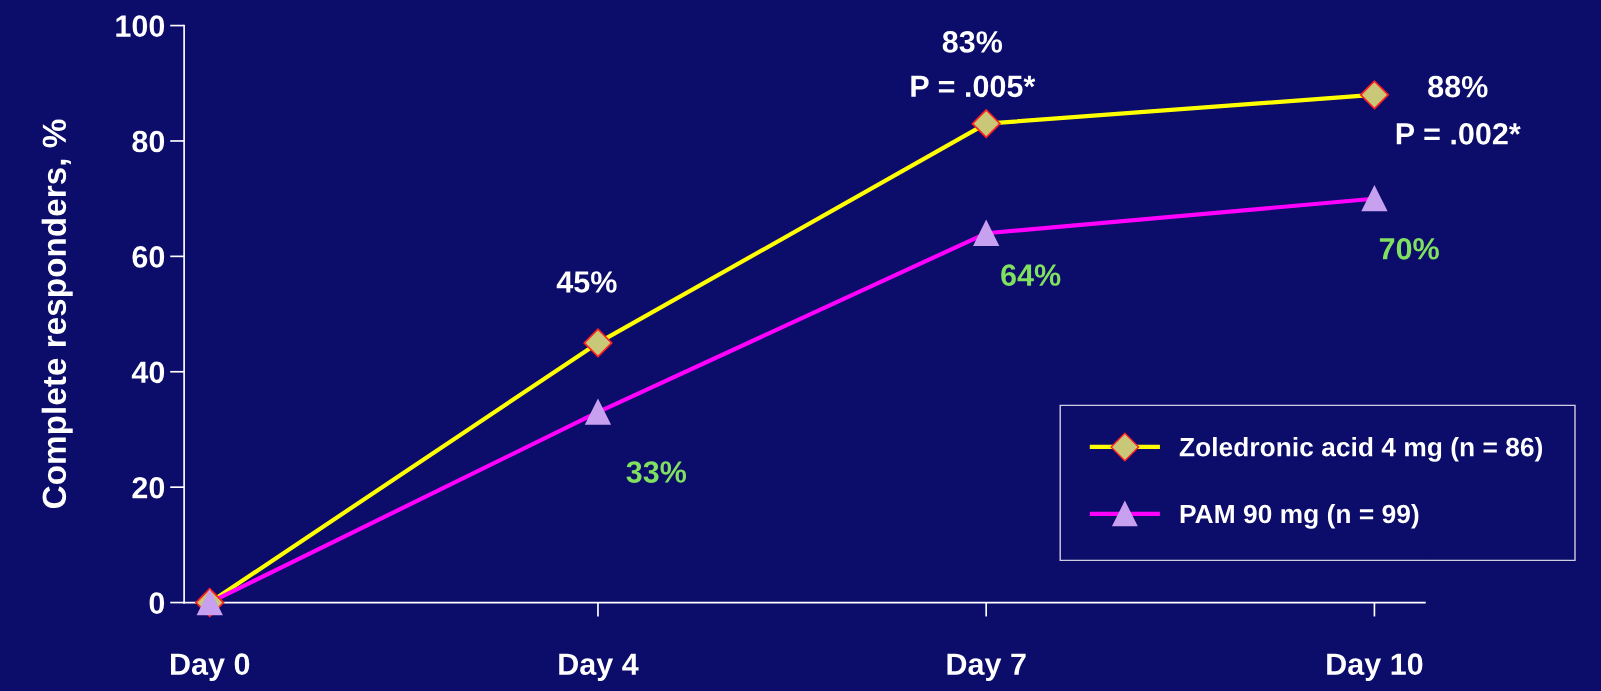  What do you see at coordinates (148, 372) in the screenshot?
I see `y-tick-label: 40` at bounding box center [148, 372].